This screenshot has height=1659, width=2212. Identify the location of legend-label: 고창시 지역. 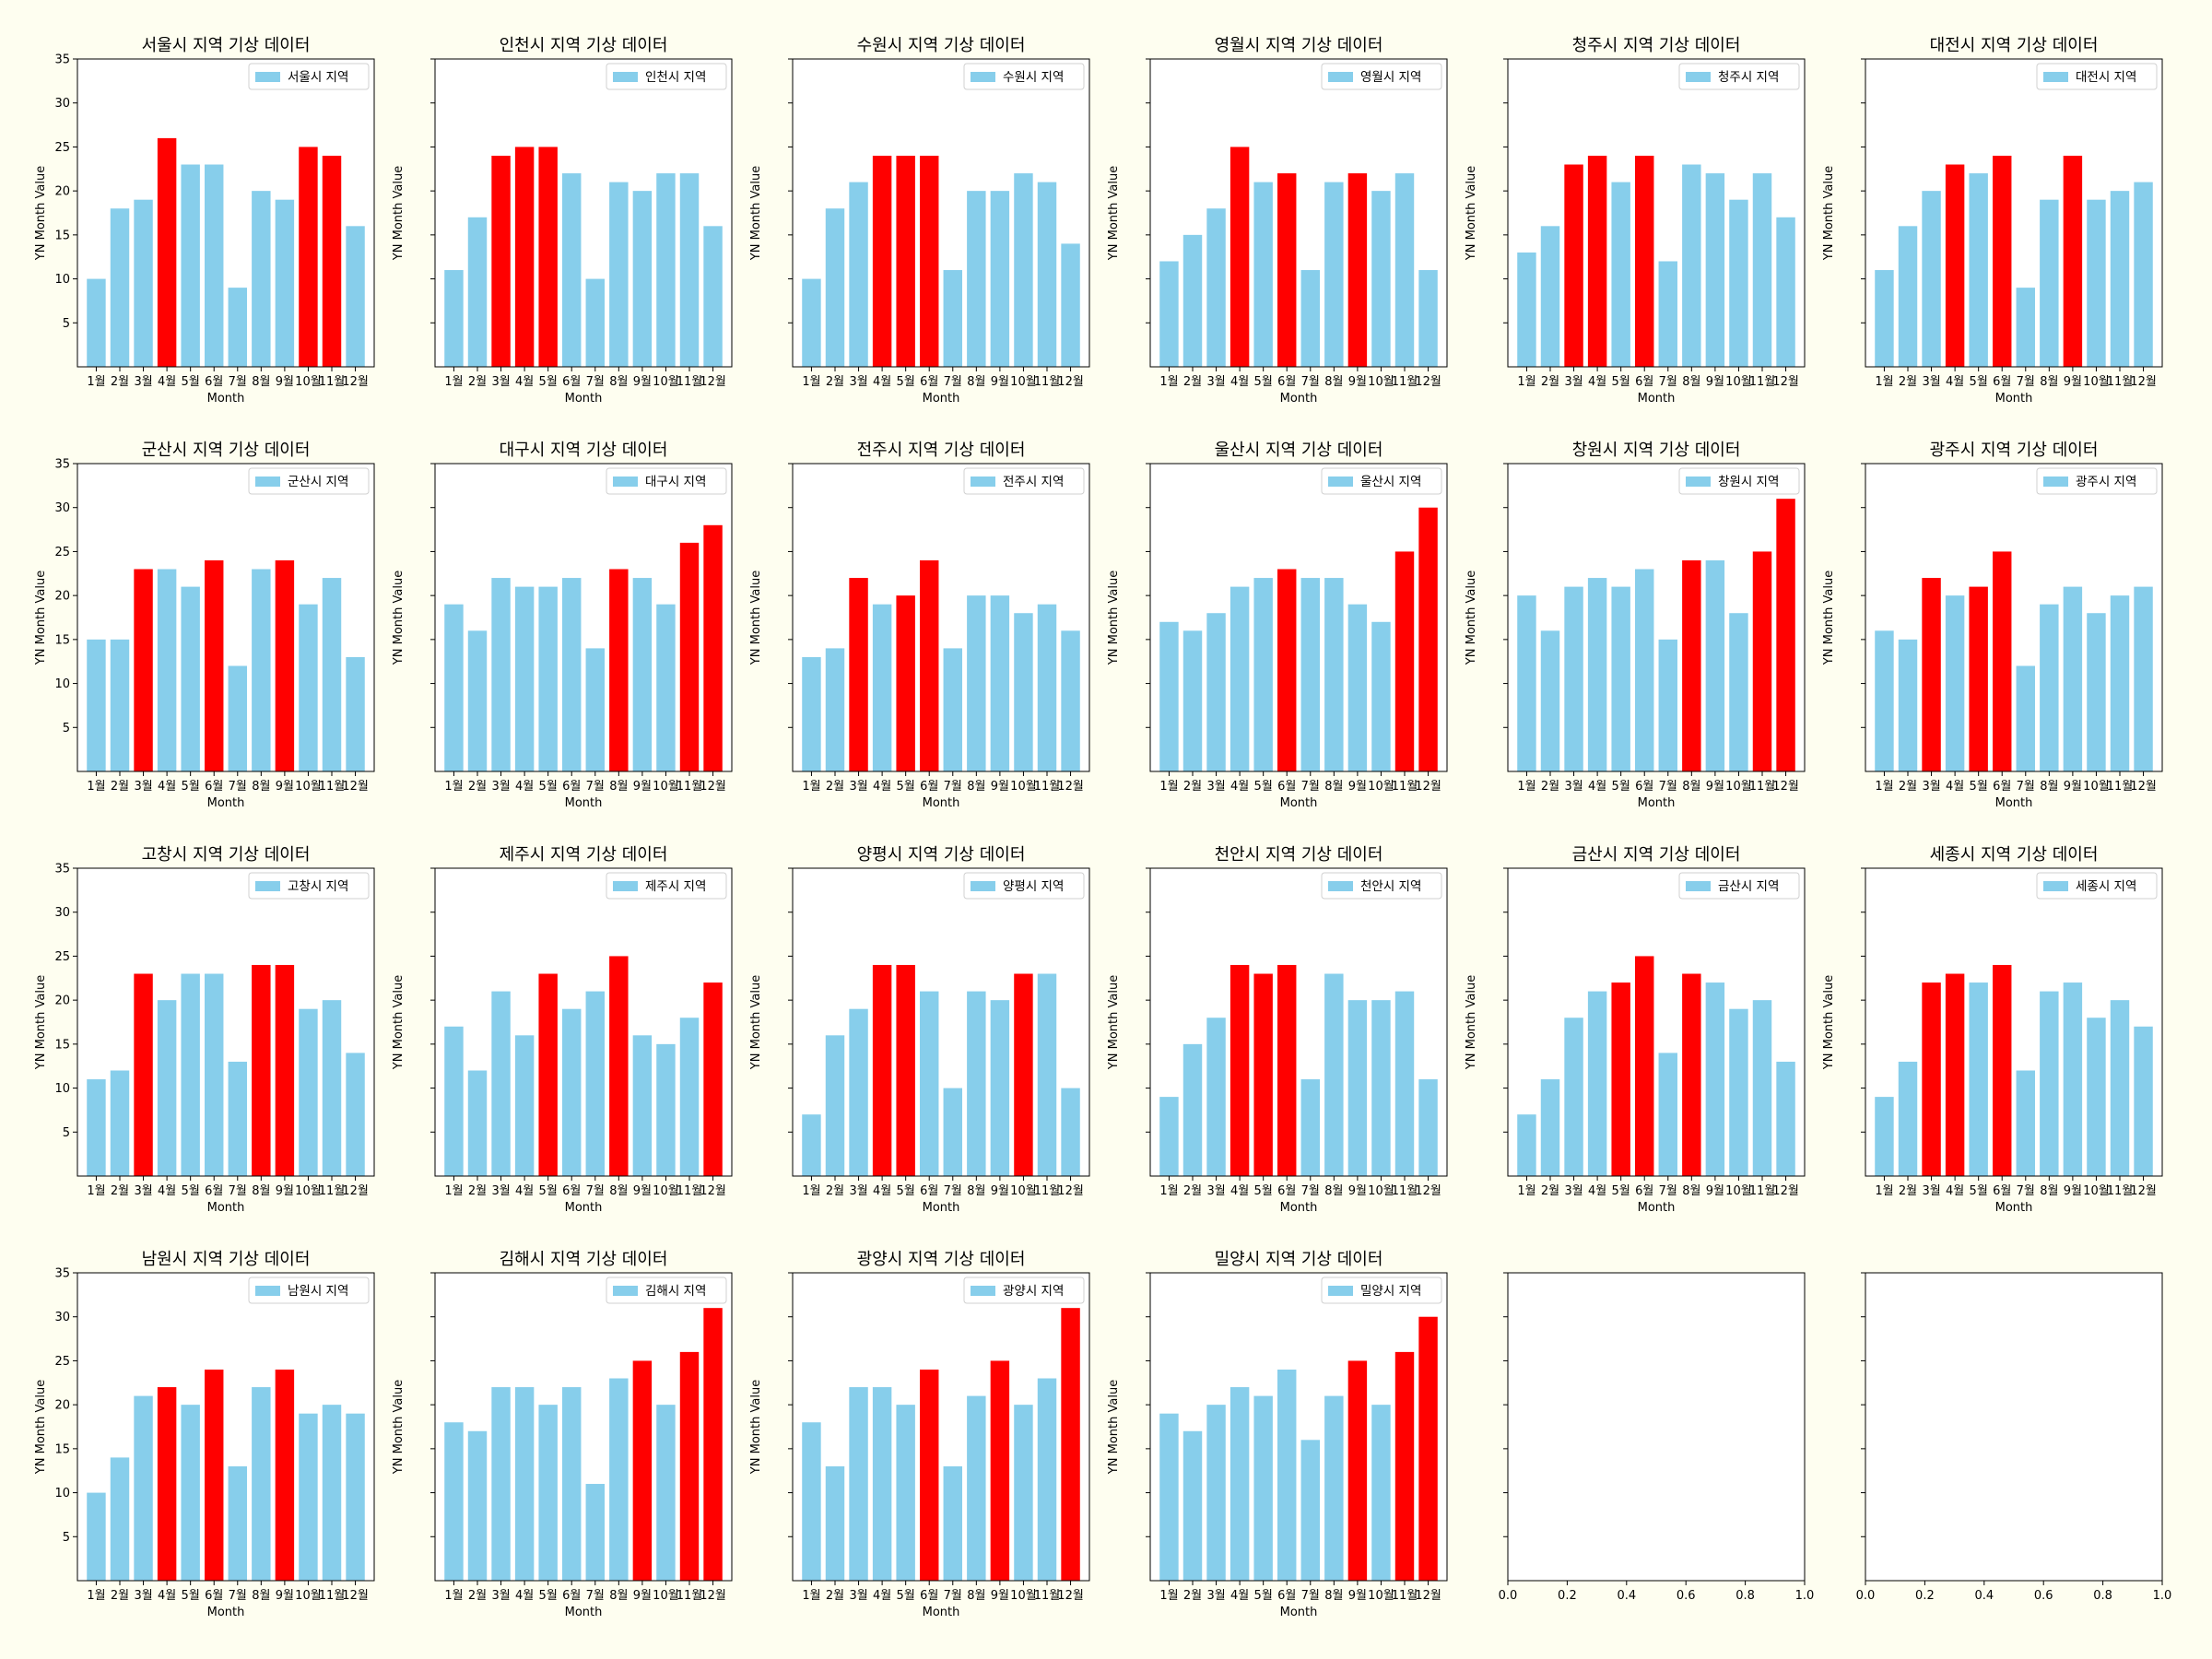
(318, 886).